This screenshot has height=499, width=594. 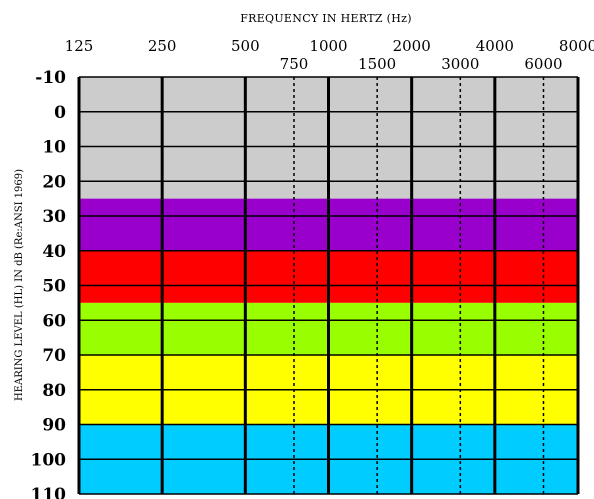 What do you see at coordinates (54, 356) in the screenshot?
I see `y-tick-label-70: 70` at bounding box center [54, 356].